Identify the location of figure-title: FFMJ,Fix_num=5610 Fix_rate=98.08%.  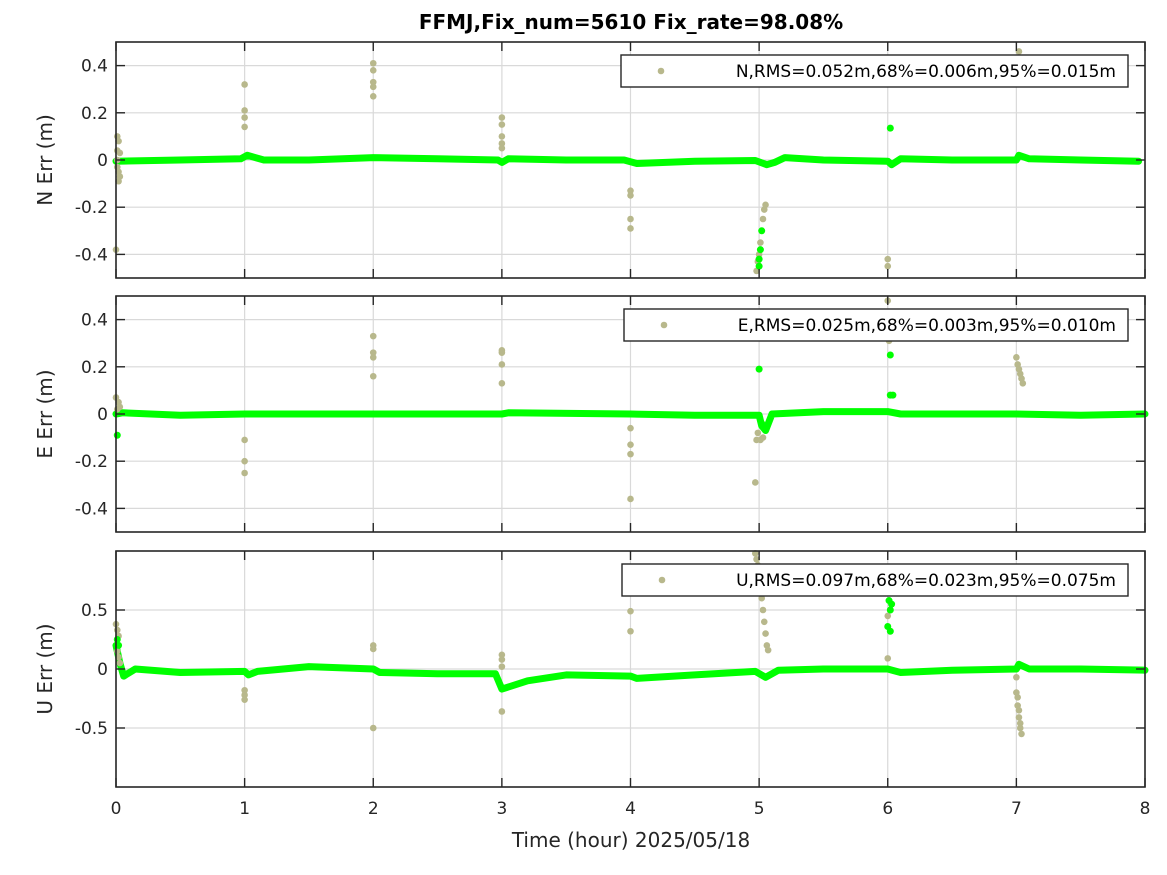
(631, 22).